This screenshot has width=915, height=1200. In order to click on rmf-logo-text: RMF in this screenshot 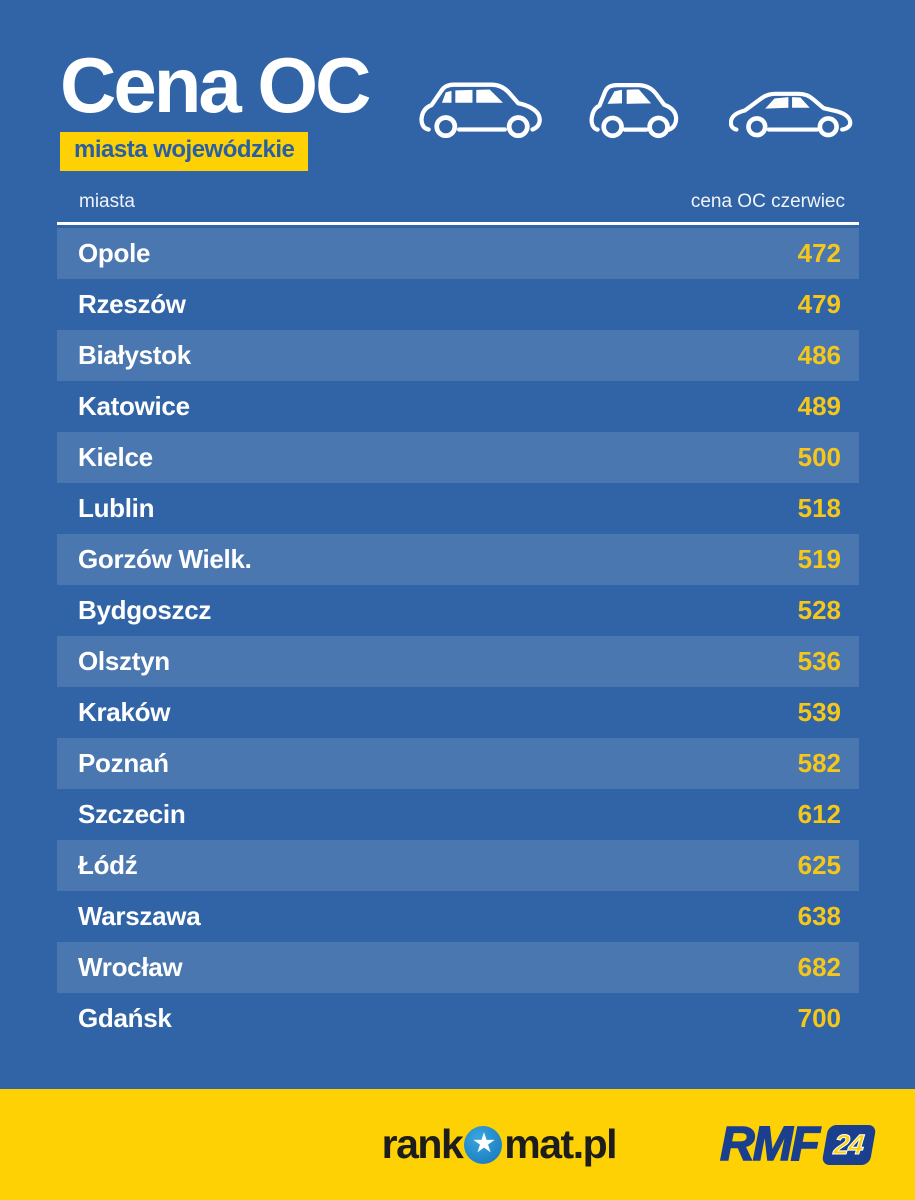, I will do `click(769, 1144)`.